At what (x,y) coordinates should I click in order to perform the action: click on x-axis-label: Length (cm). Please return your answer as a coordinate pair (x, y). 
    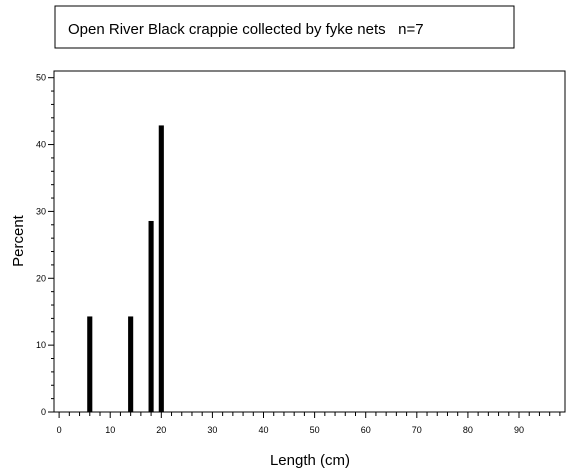
    Looking at the image, I should click on (310, 460).